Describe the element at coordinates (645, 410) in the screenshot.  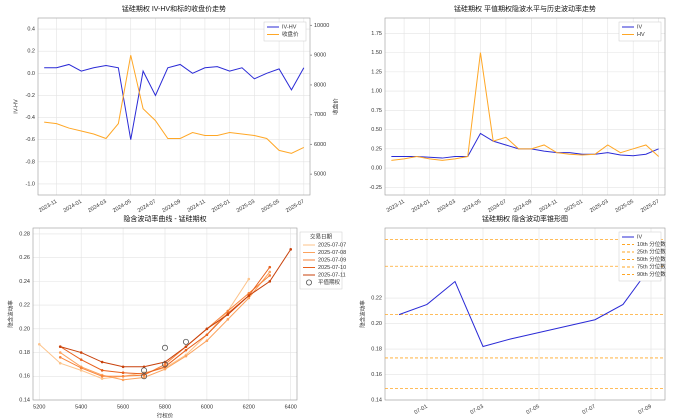
I see `x-tick-label: 07-09` at that location.